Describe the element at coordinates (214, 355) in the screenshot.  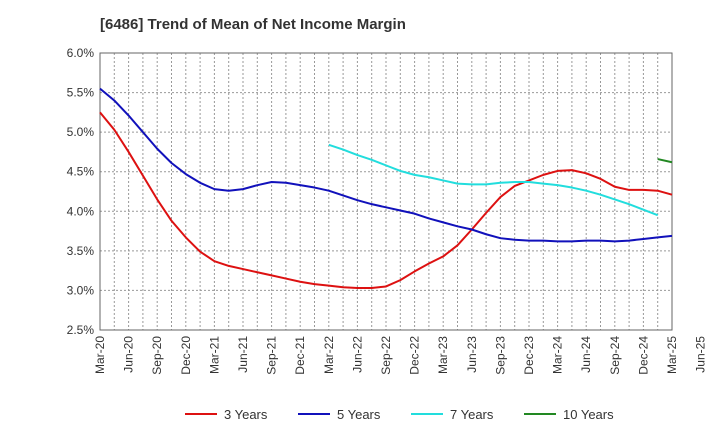
I see `x-tick-label: Mar-21` at that location.